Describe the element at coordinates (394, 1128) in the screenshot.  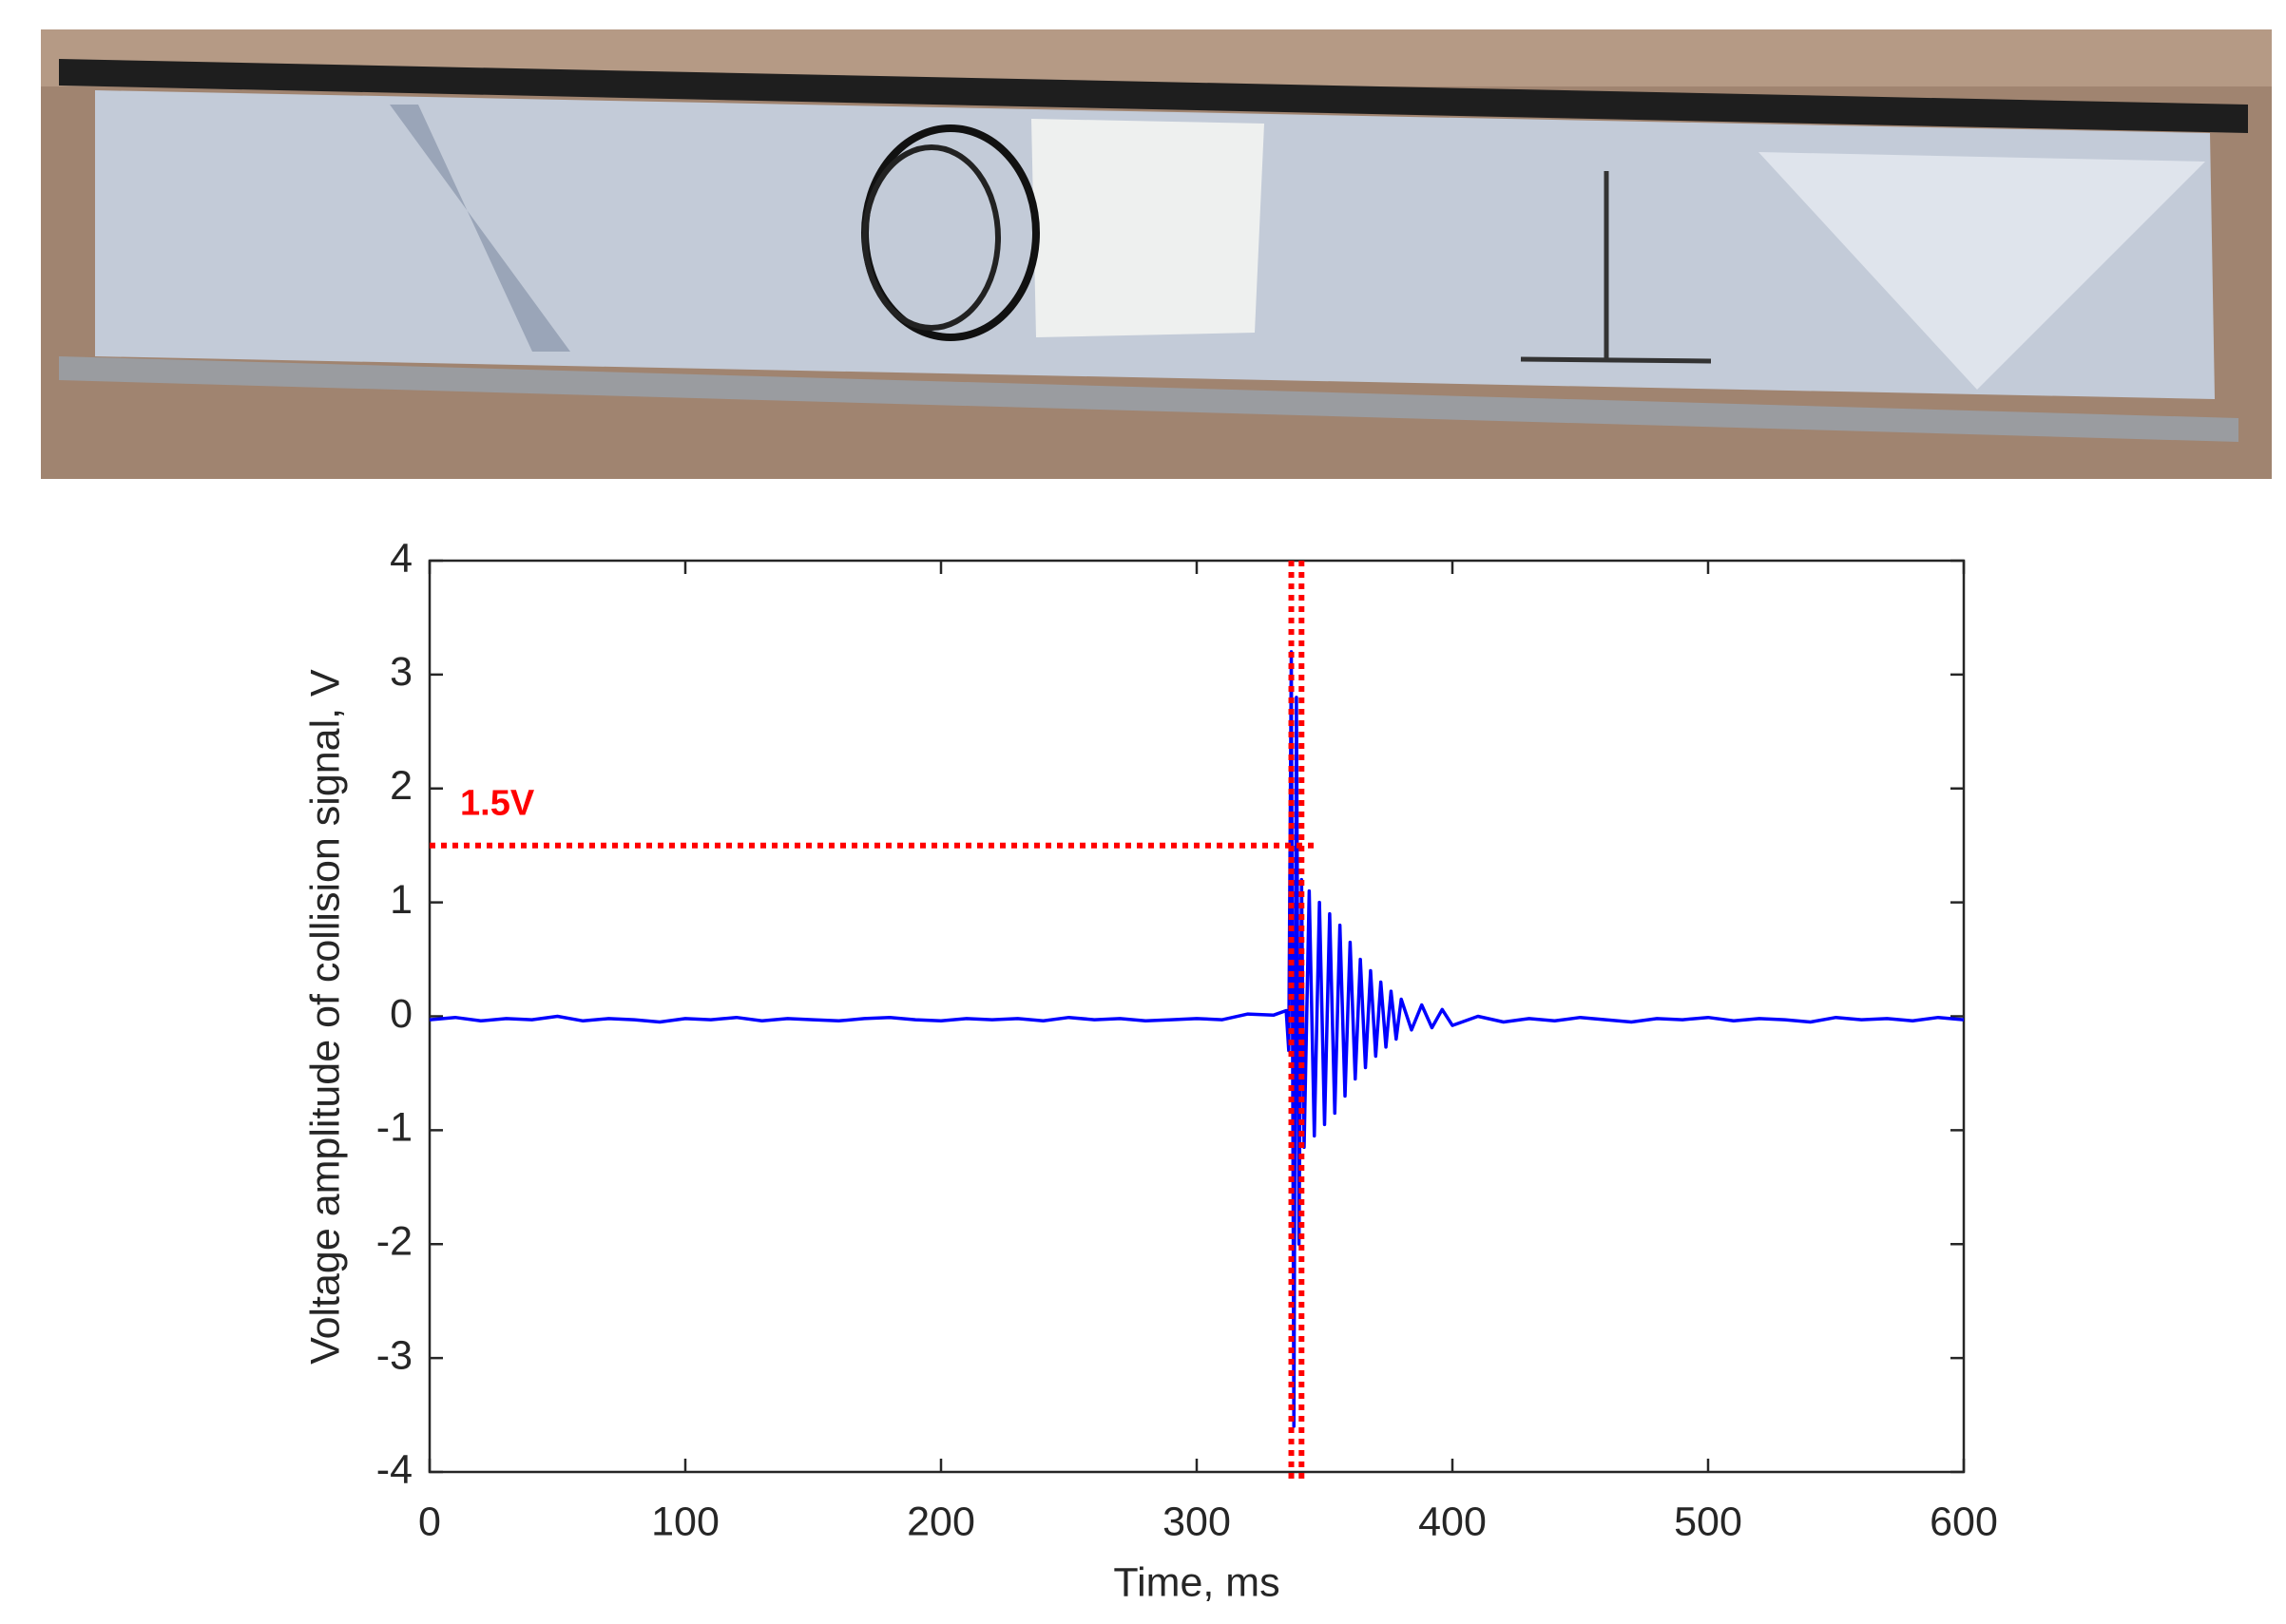
I see `y-tick-label: -1` at that location.